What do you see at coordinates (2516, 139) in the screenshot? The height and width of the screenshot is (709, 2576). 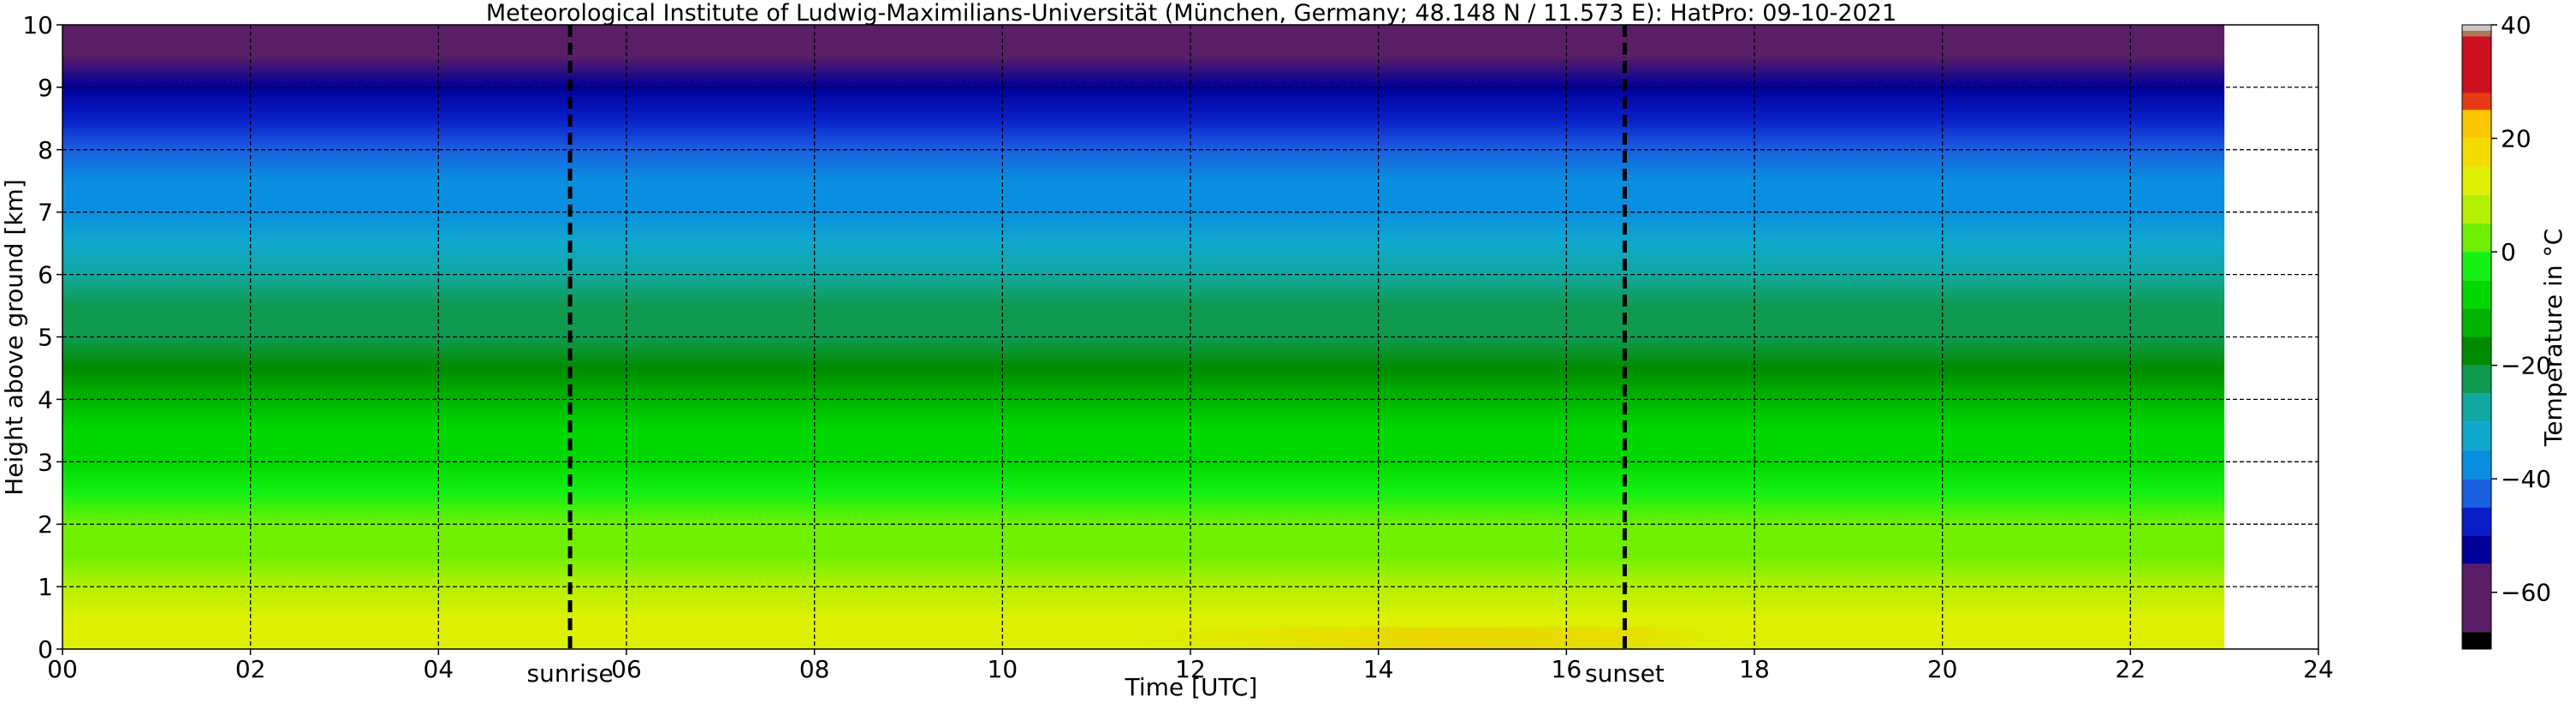 I see `colorbar-tick-label: 20` at bounding box center [2516, 139].